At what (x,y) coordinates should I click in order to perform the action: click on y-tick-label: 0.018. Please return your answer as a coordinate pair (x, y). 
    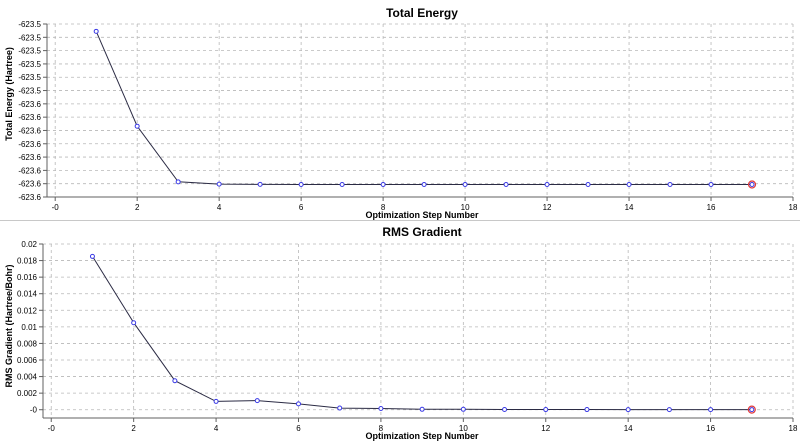
    Looking at the image, I should click on (27, 261).